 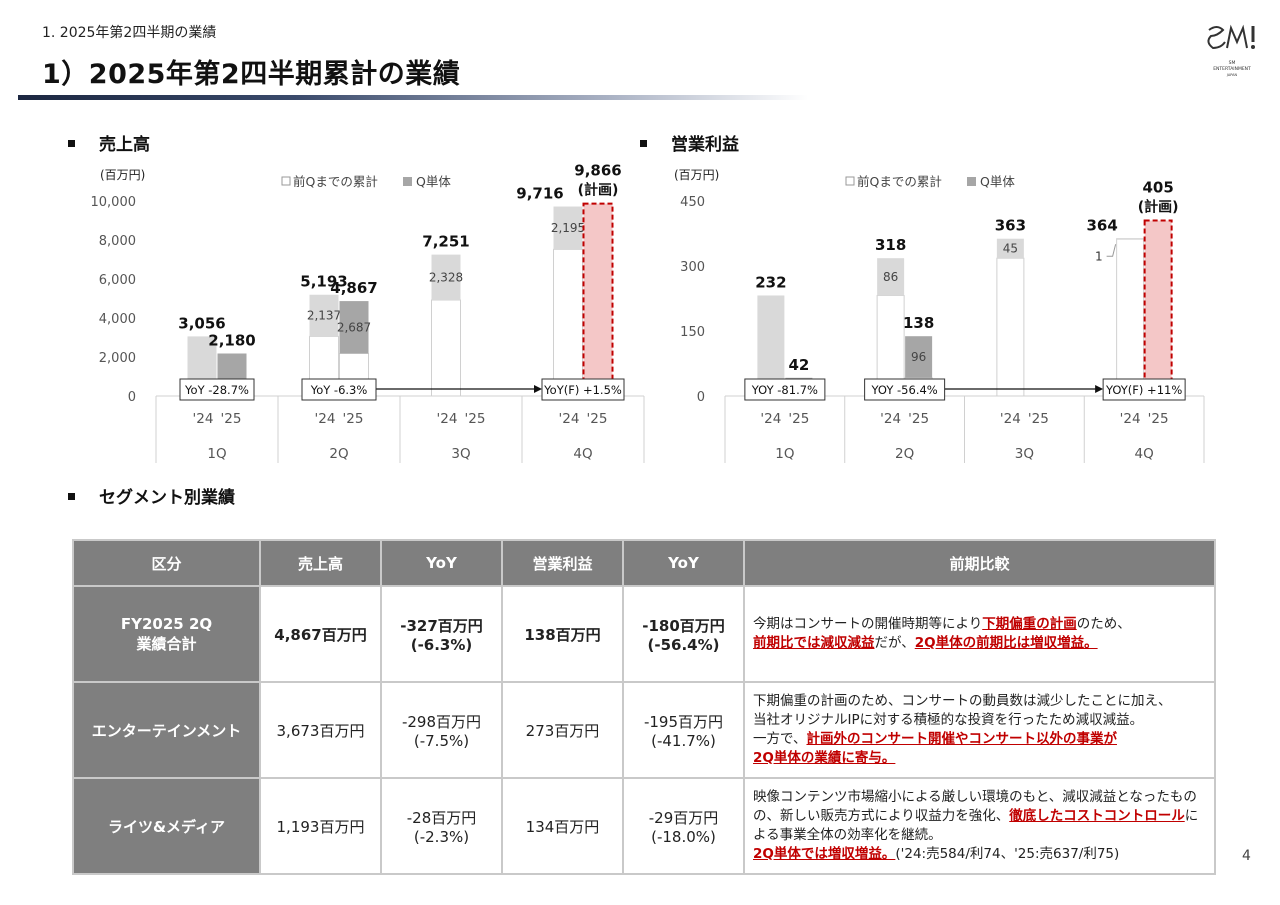 What do you see at coordinates (1111, 250) in the screenshot?
I see `leader-line` at bounding box center [1111, 250].